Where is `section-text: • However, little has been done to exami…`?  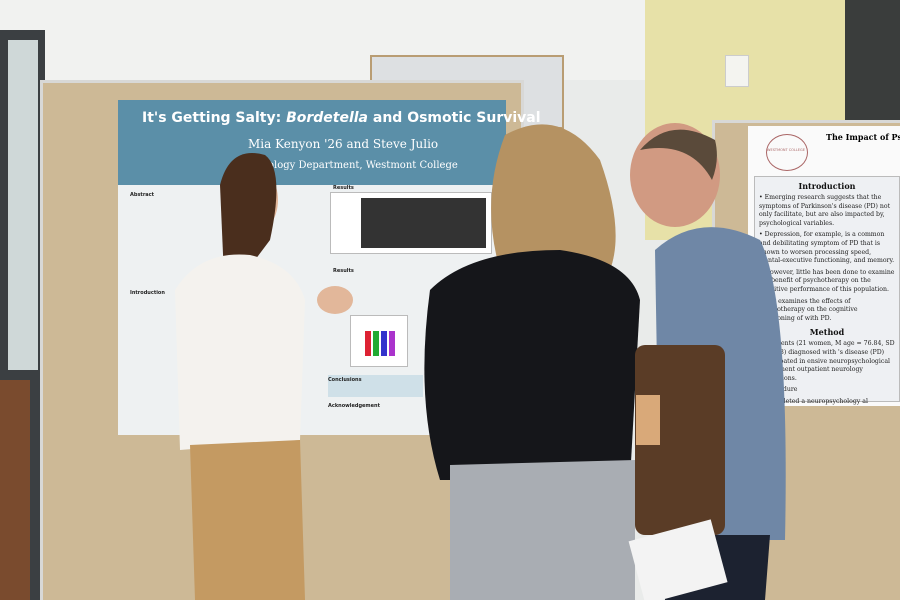 section-text: • However, little has been done to exami… is located at coordinates (827, 280).